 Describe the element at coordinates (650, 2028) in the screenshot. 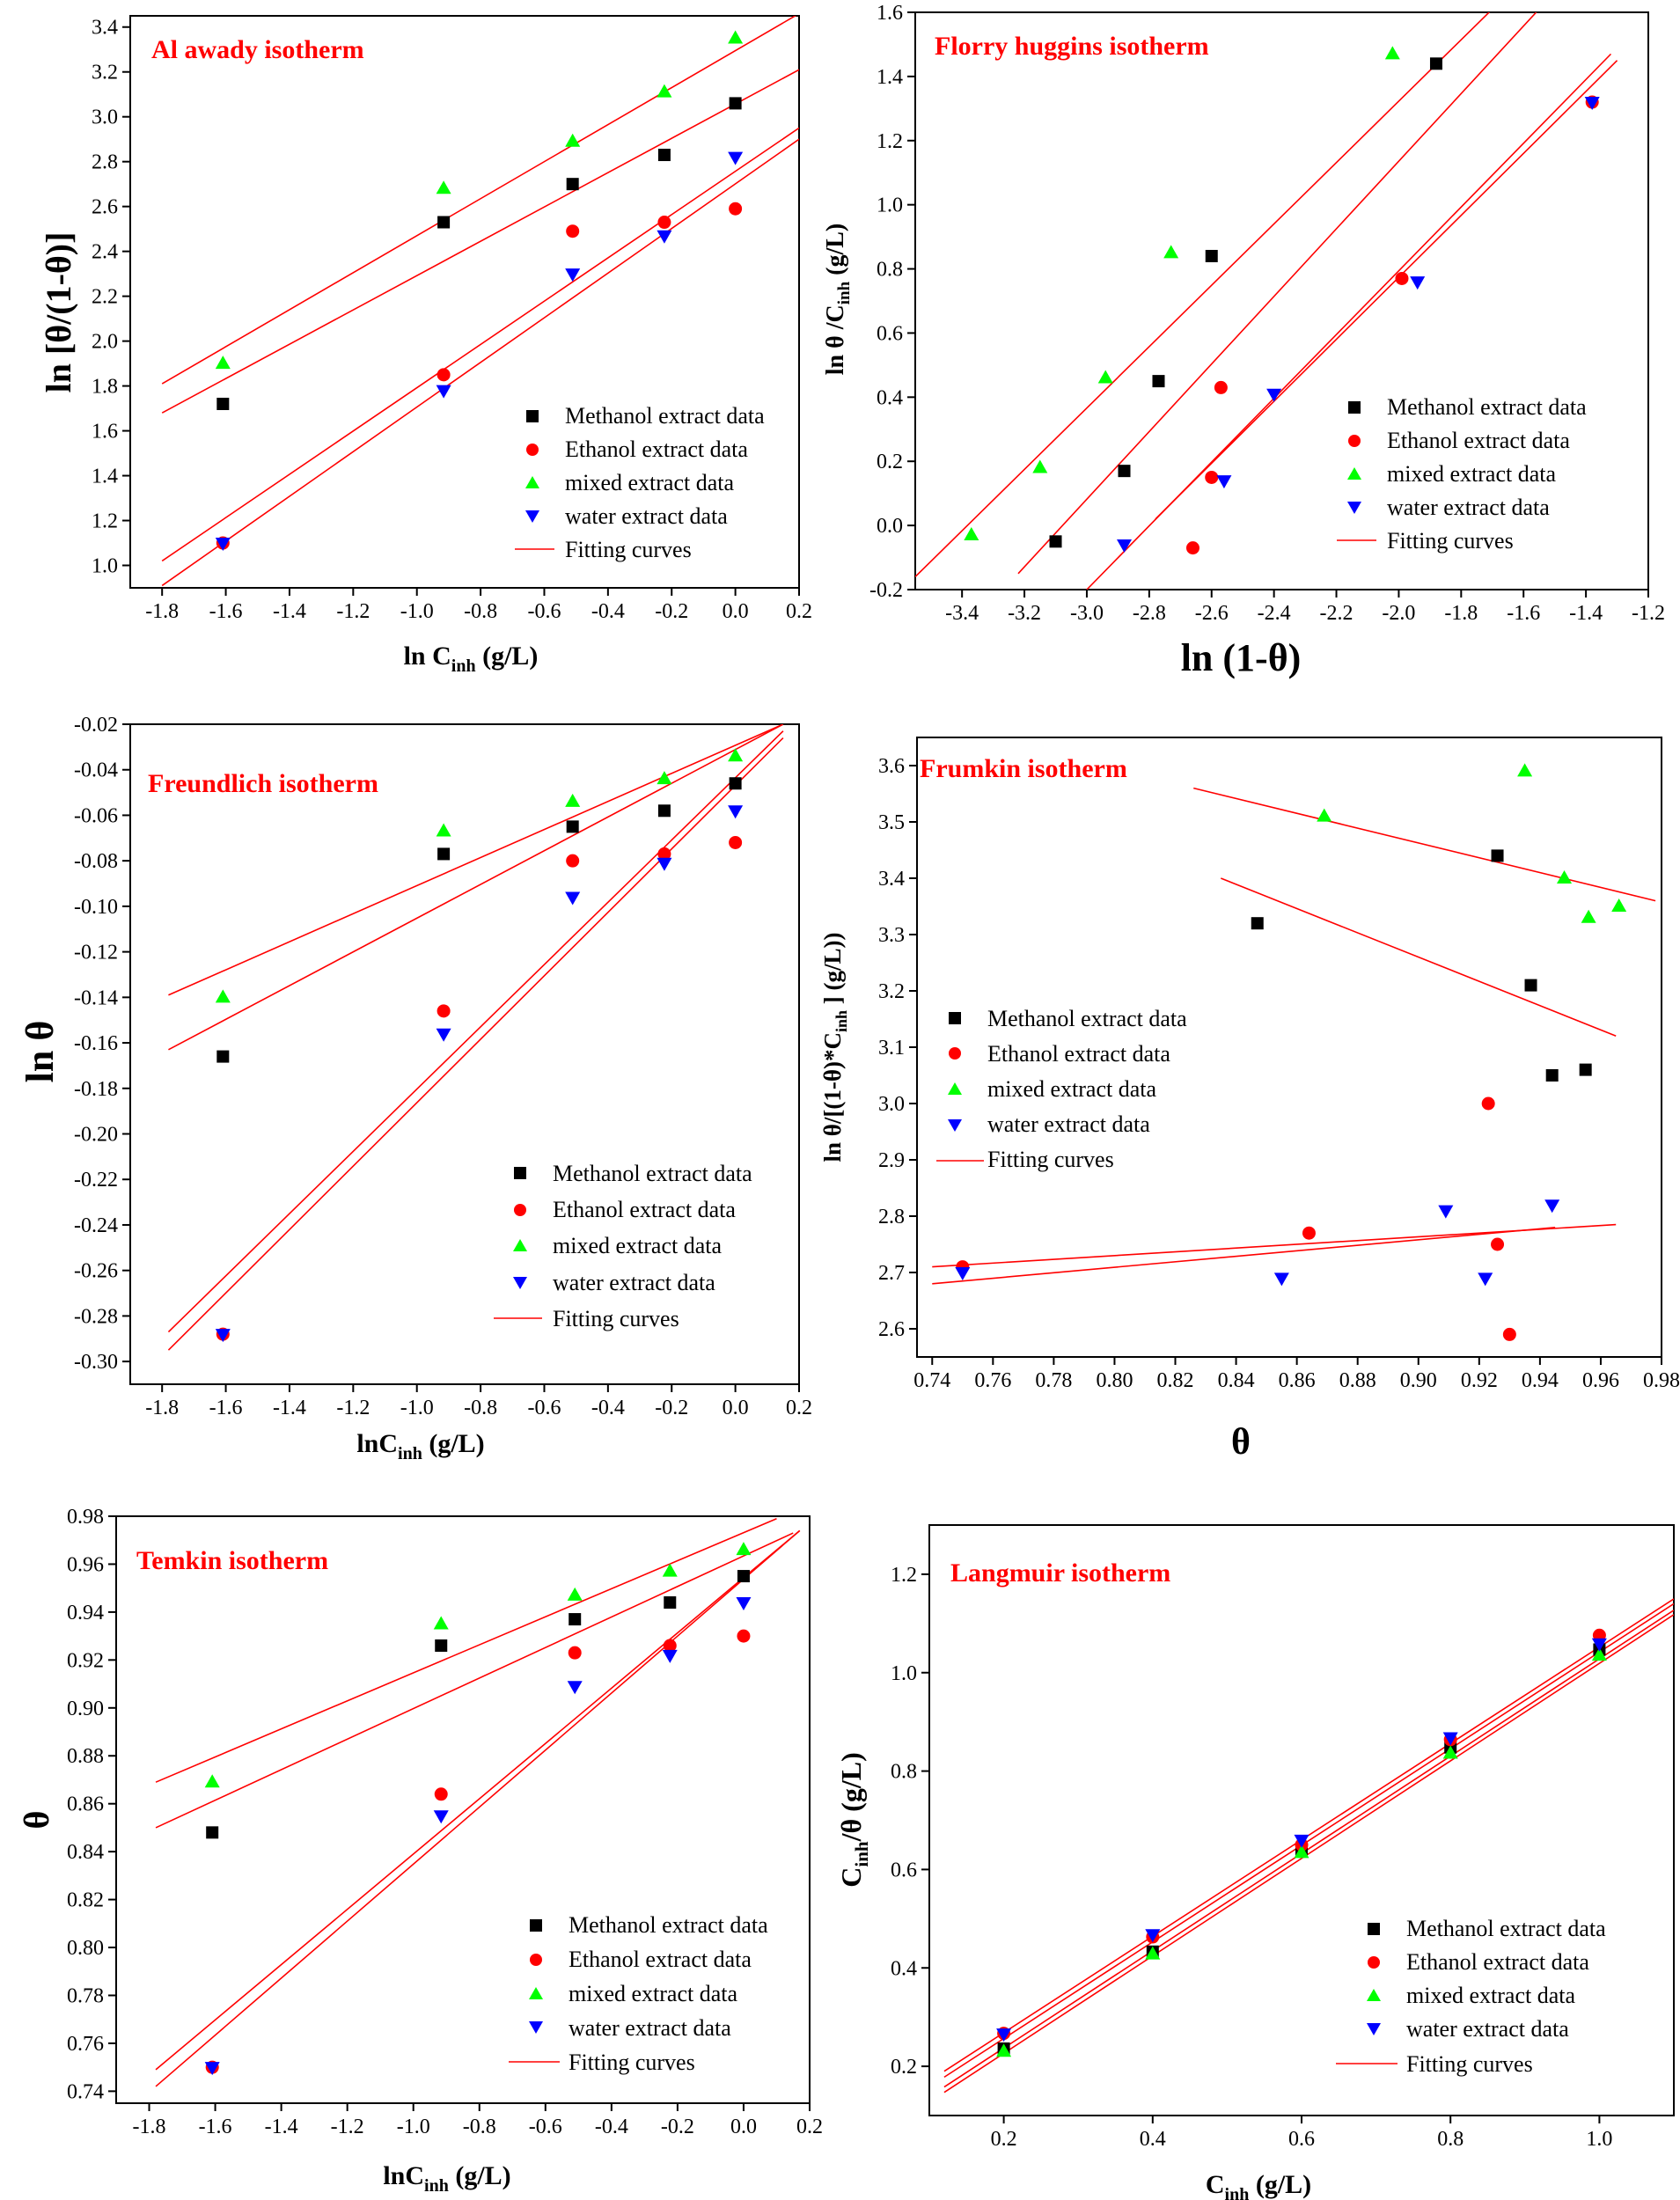

I see `legend-label-water: water extract data` at that location.